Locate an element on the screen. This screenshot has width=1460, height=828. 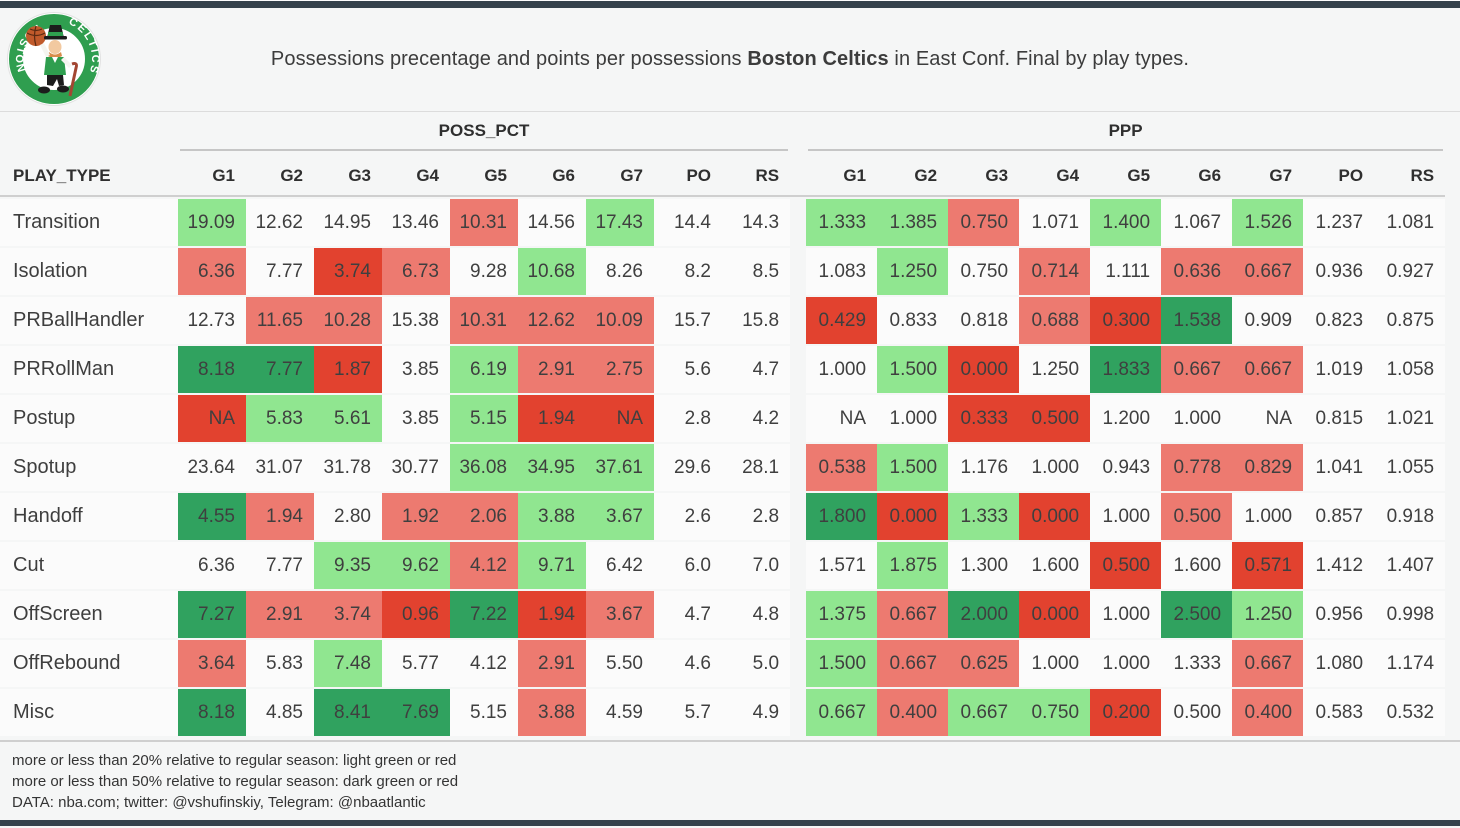
cell-ppp-g5: 1.200 is located at coordinates (1126, 418).